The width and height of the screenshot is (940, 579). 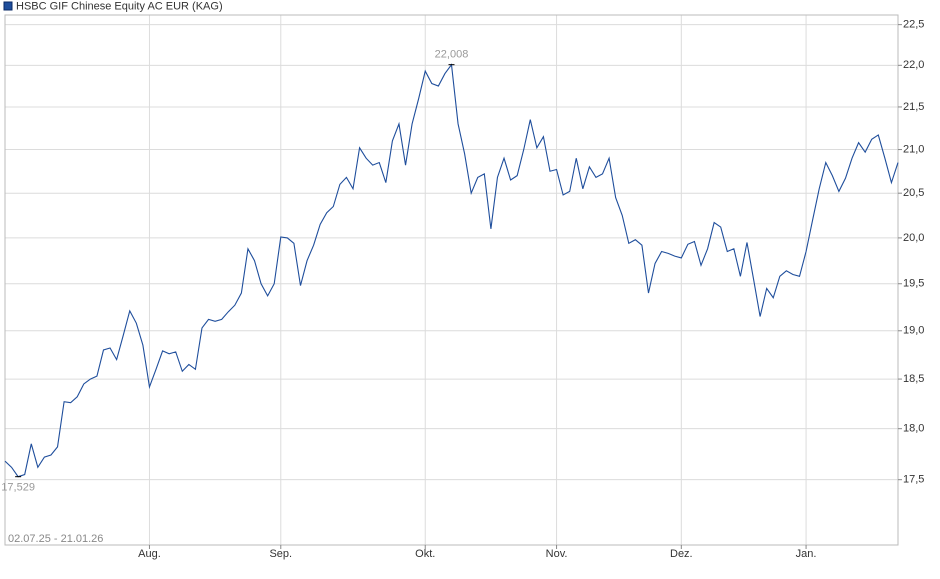 What do you see at coordinates (913, 193) in the screenshot?
I see `y-tick-label: 20,5` at bounding box center [913, 193].